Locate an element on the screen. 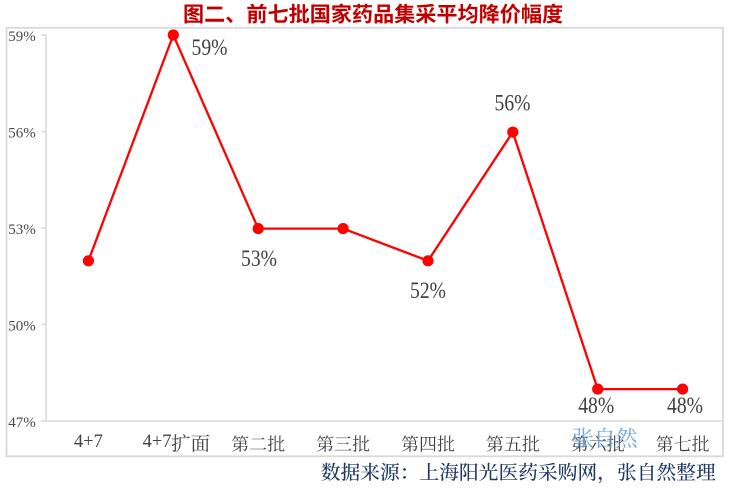  svg-text: 47% is located at coordinates (22, 423).